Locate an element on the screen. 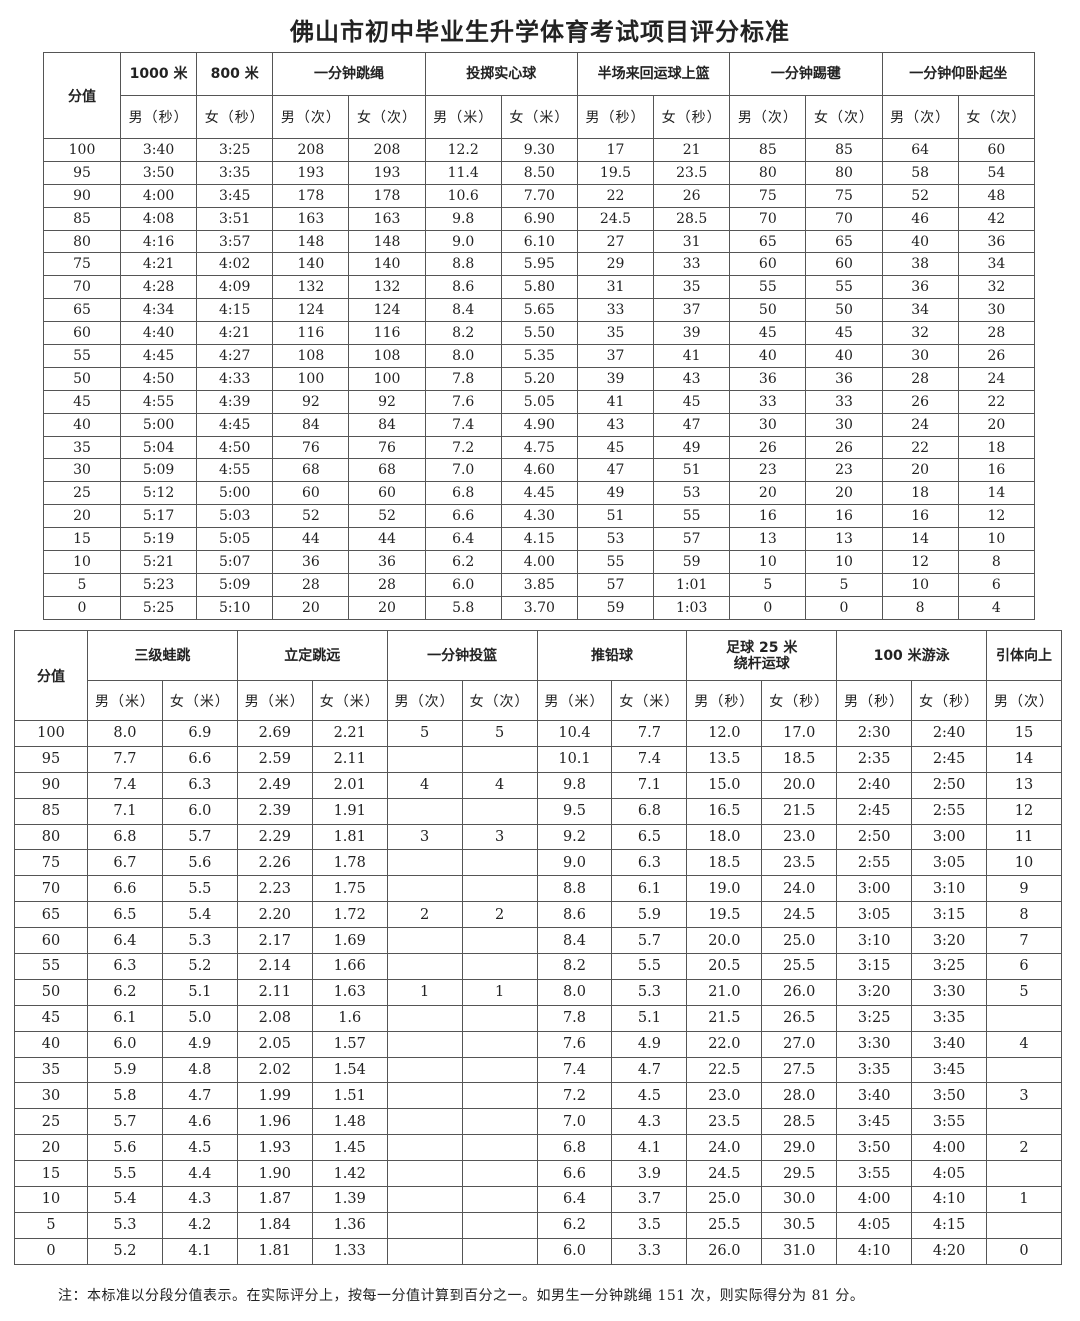 The image size is (1080, 1321). value-cell: 7.2 is located at coordinates (574, 1096).